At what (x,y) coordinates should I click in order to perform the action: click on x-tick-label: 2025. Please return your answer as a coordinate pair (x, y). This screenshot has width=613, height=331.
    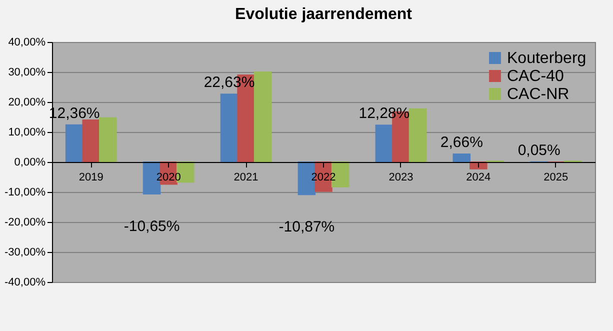
    Looking at the image, I should click on (556, 178).